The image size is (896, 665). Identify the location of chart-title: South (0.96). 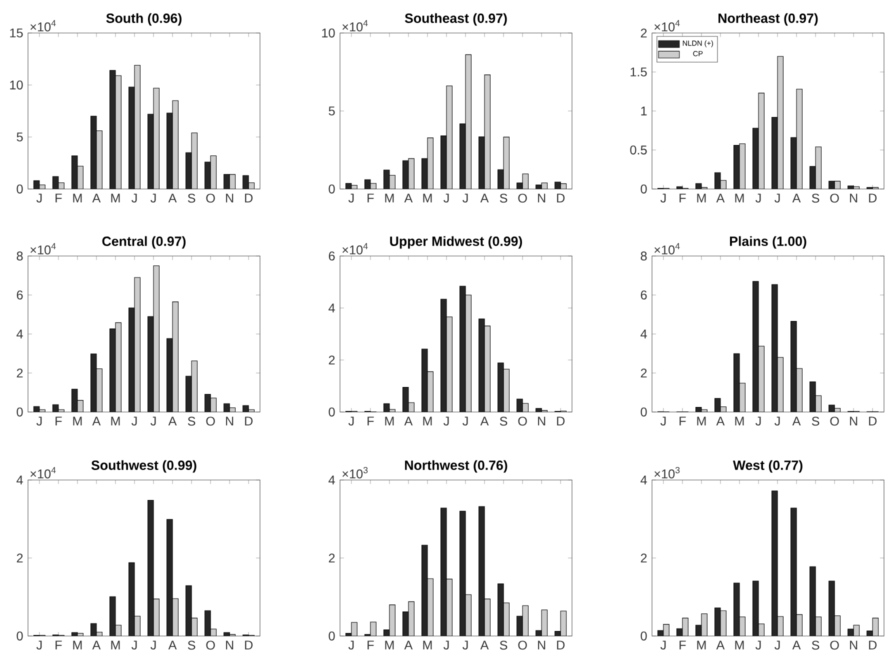
(144, 19).